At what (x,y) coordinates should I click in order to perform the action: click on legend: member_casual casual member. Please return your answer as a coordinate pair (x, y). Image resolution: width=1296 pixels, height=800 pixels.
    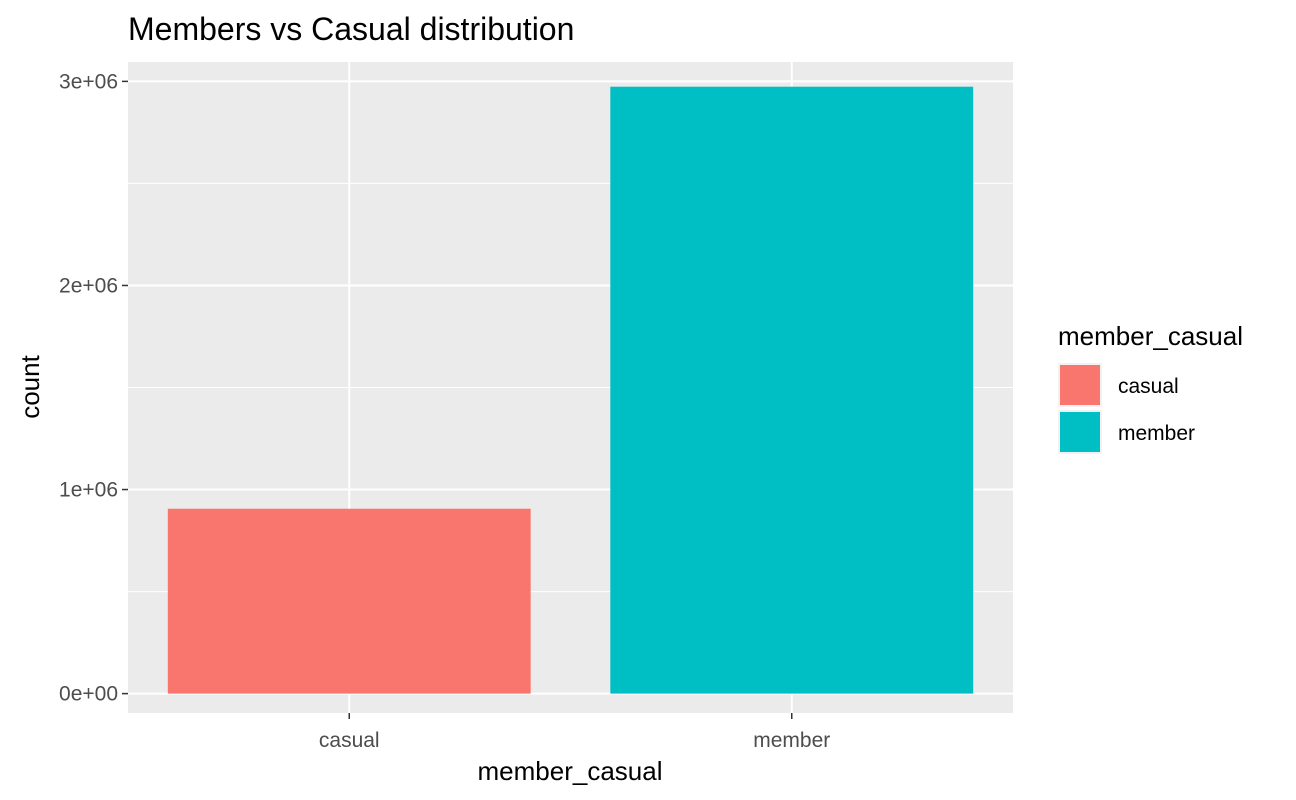
    Looking at the image, I should click on (1150, 387).